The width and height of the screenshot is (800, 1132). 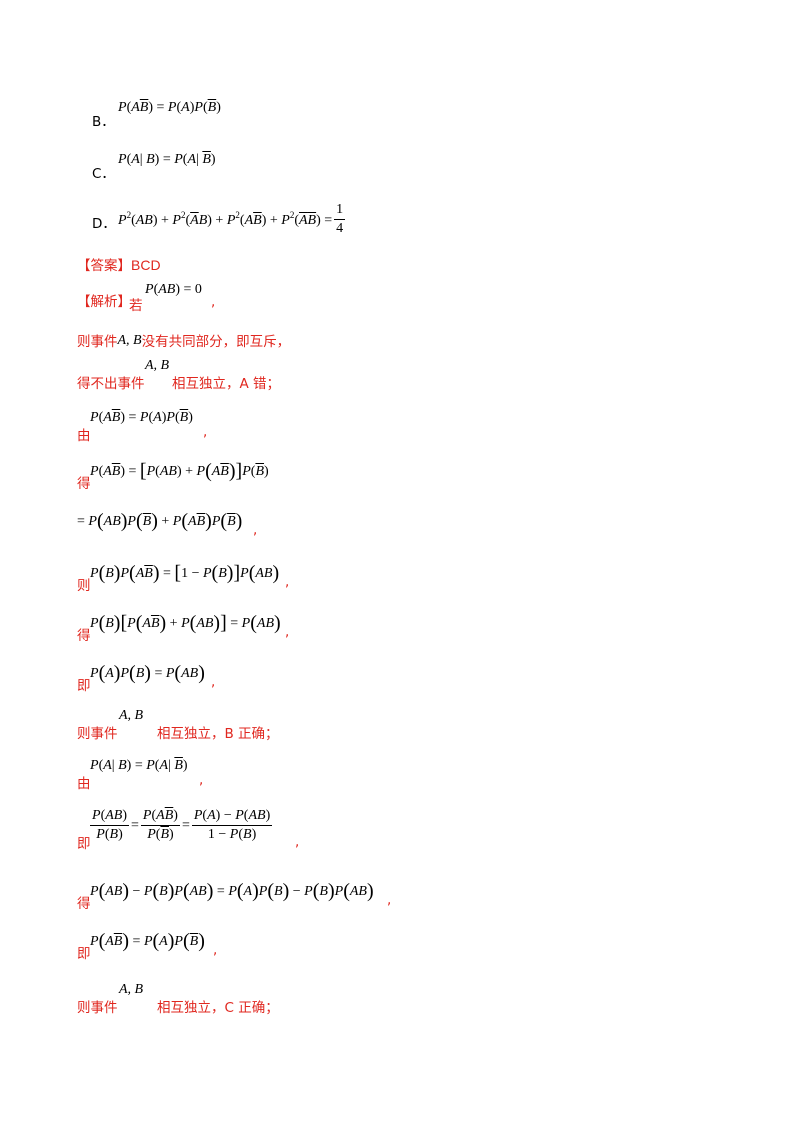 What do you see at coordinates (141, 417) in the screenshot?
I see `formula-line-4: P(AB) = P(A)P(B)` at bounding box center [141, 417].